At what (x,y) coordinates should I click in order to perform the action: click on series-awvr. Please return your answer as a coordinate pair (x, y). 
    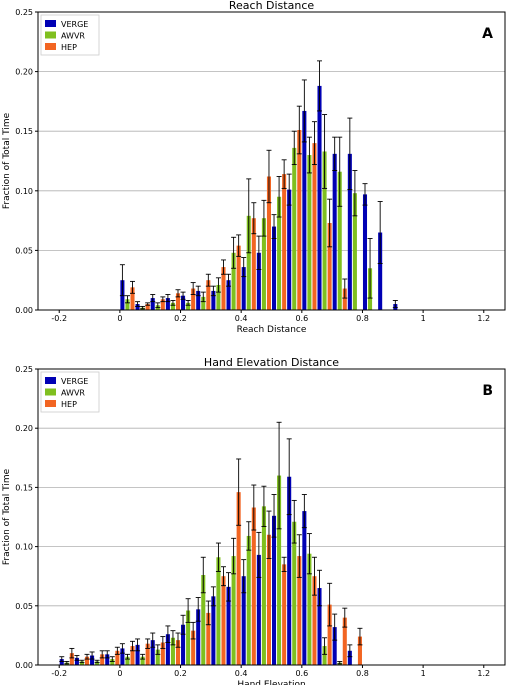
    Looking at the image, I should click on (248, 212).